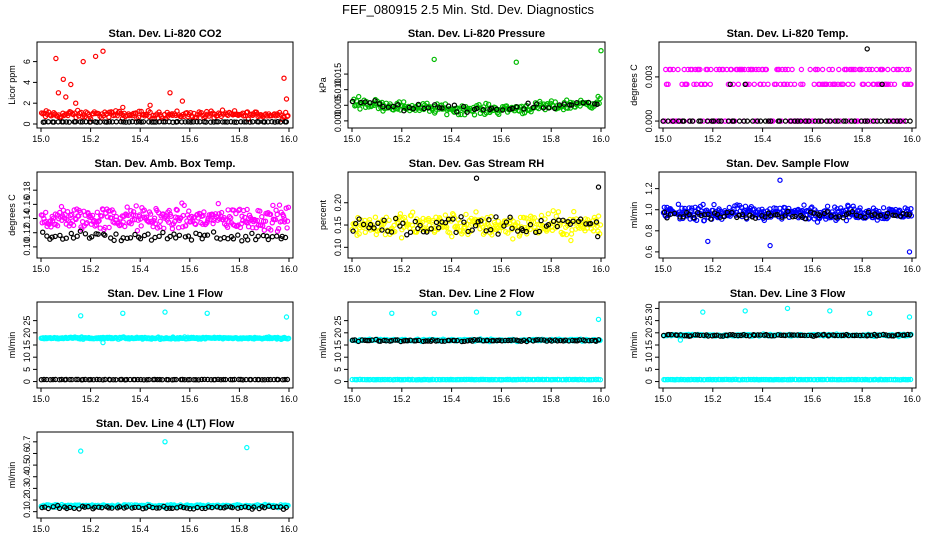 This screenshot has width=936, height=540. I want to click on y-tick-label: 5, so click(338, 369).